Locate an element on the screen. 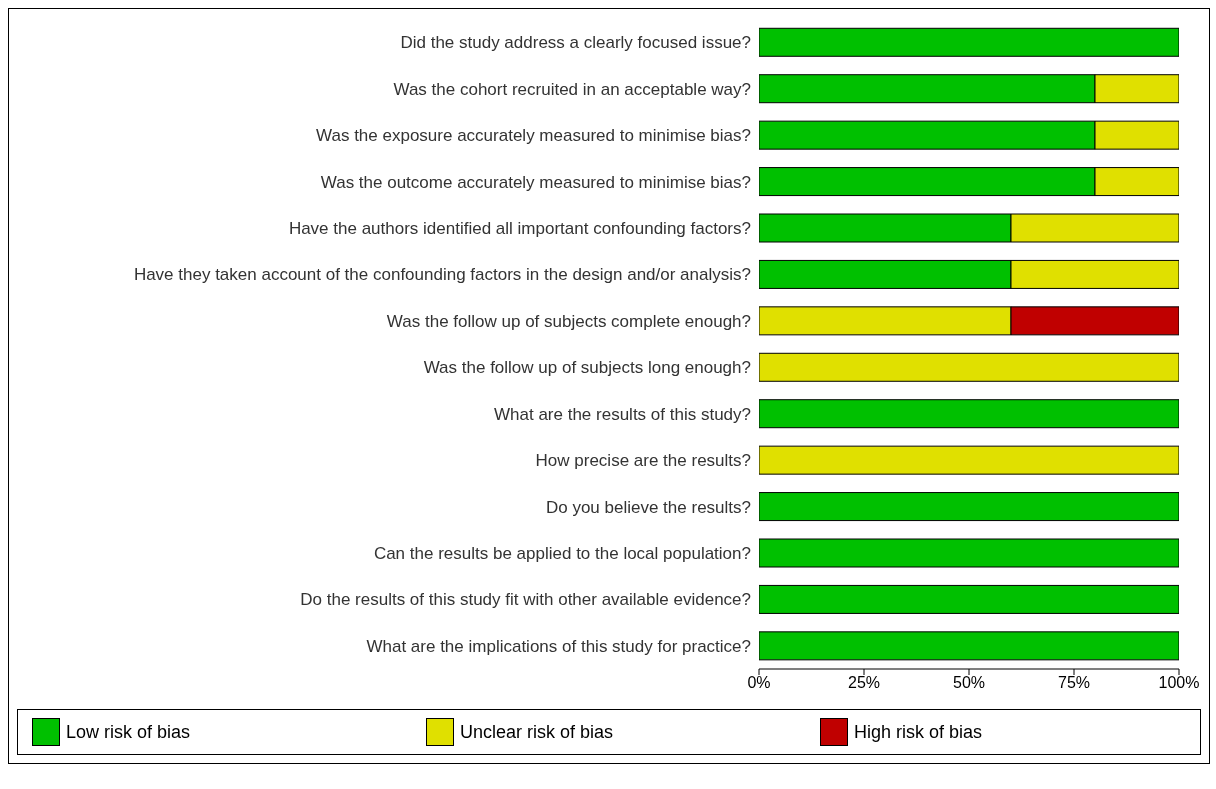  x-tick-label: 50% is located at coordinates (969, 683).